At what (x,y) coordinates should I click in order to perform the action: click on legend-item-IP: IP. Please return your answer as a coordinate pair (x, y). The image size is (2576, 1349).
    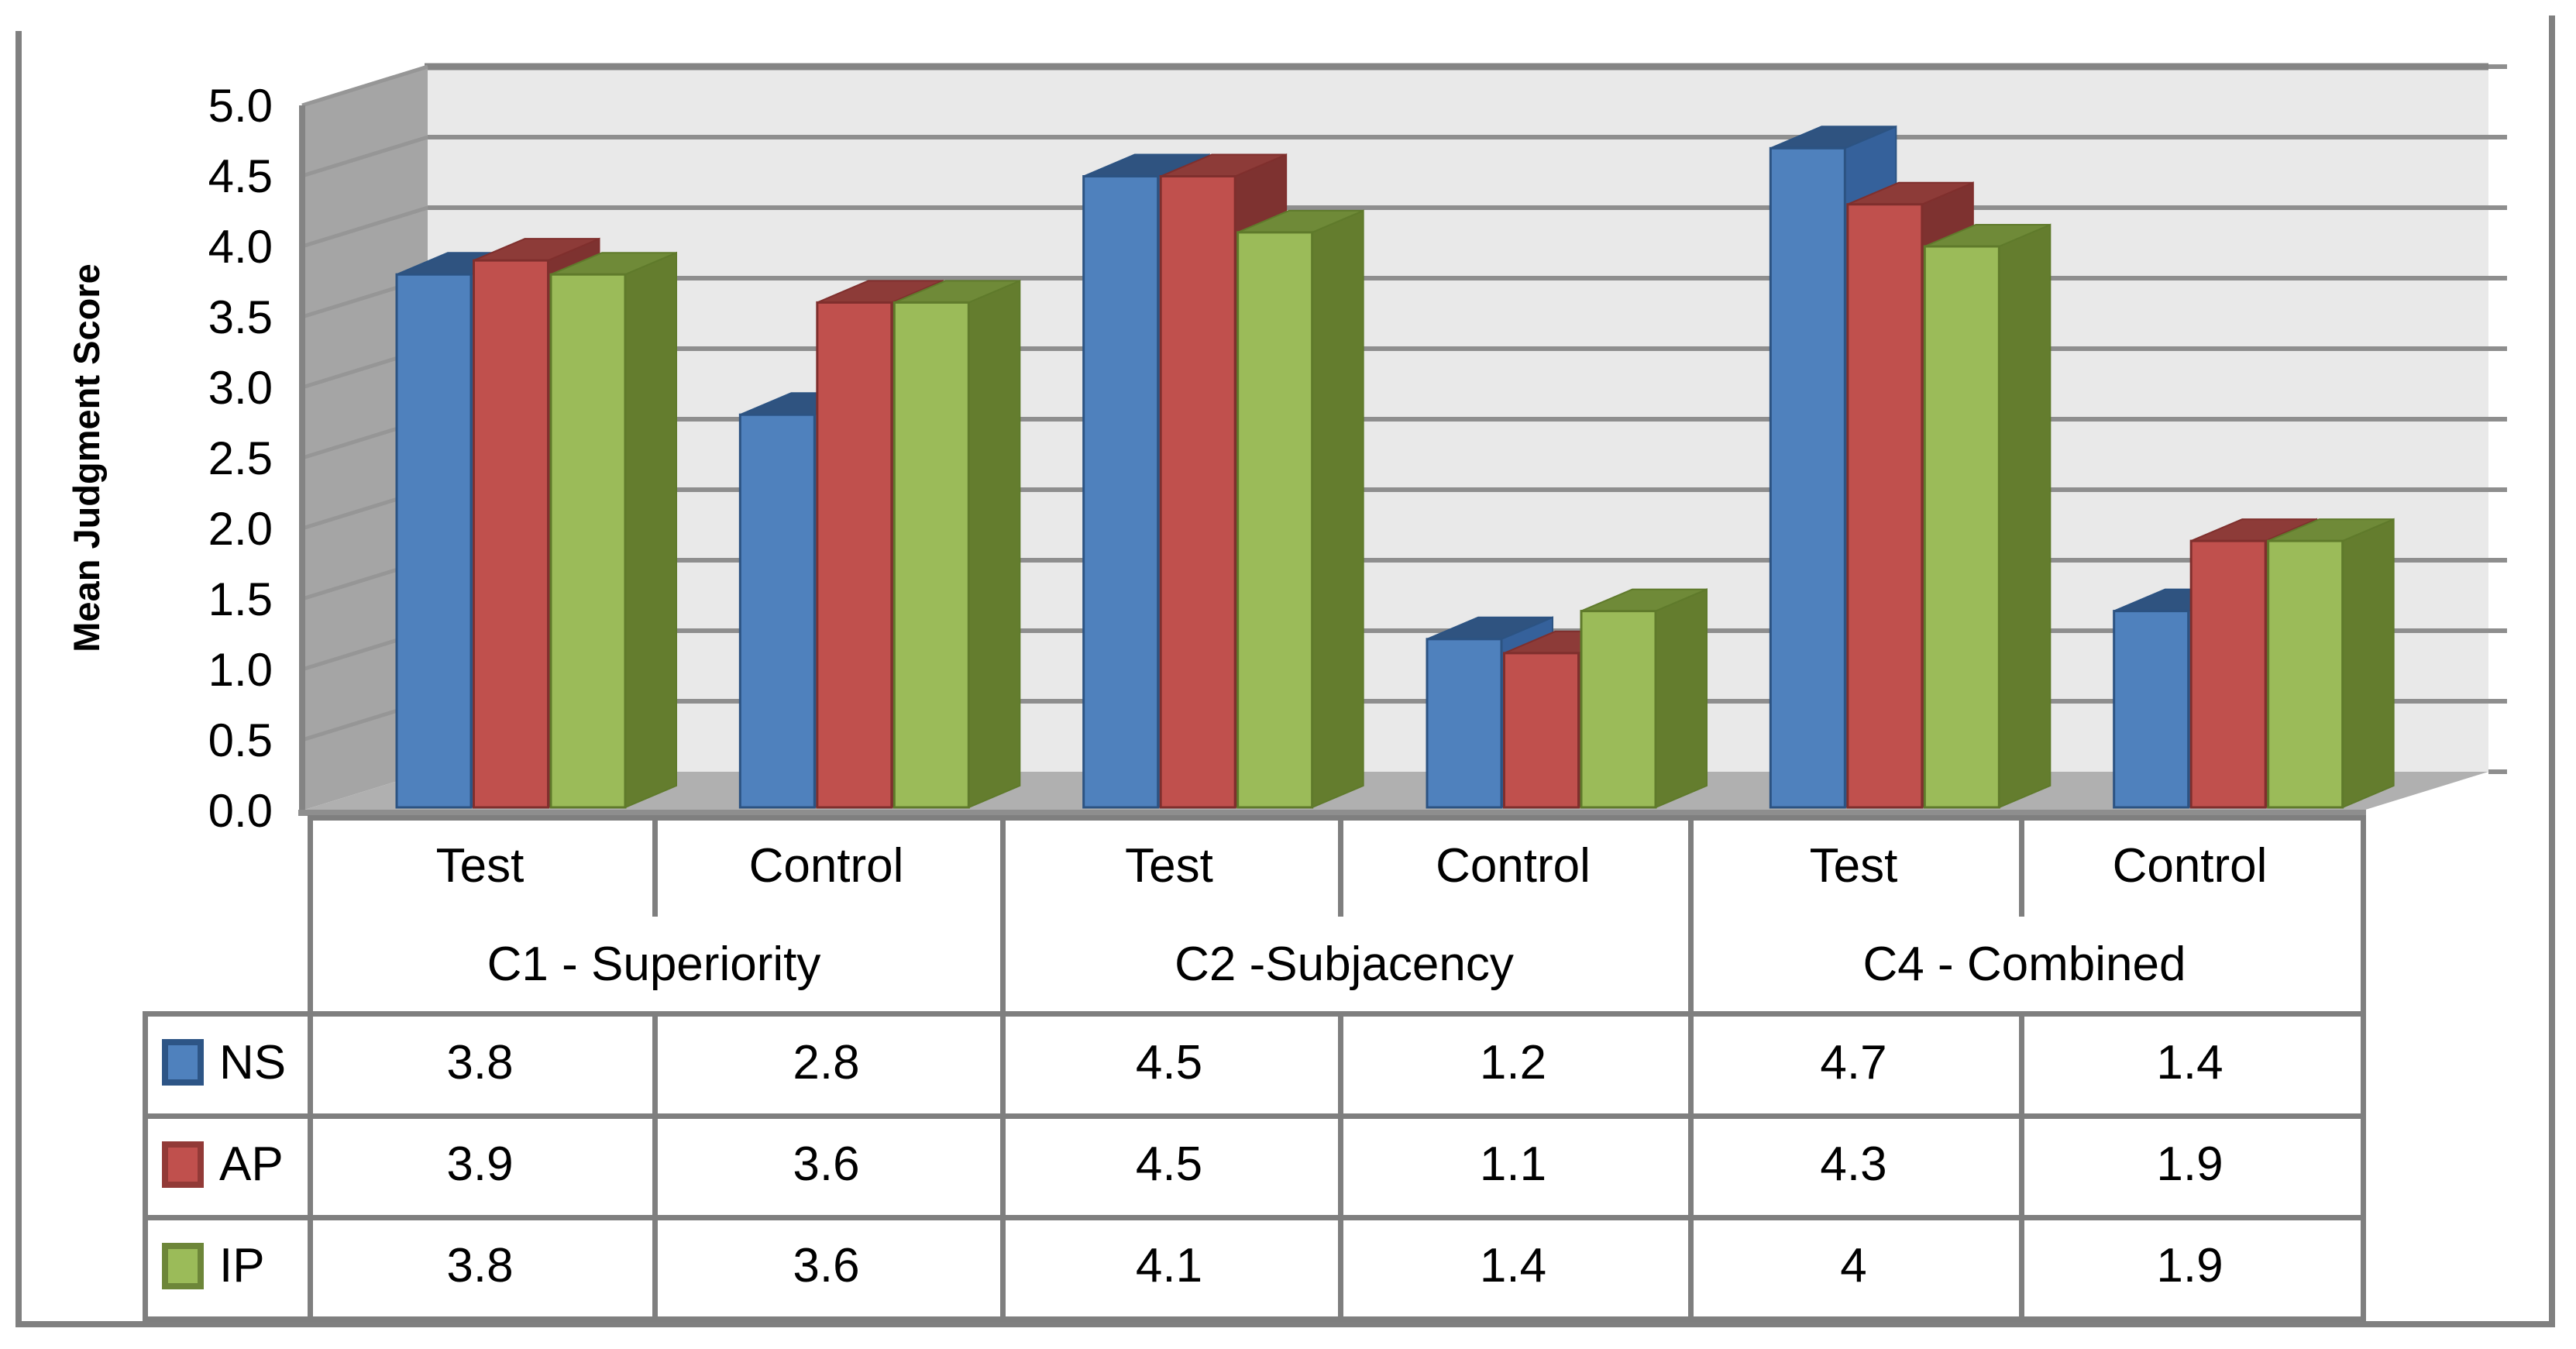
    Looking at the image, I should click on (235, 1265).